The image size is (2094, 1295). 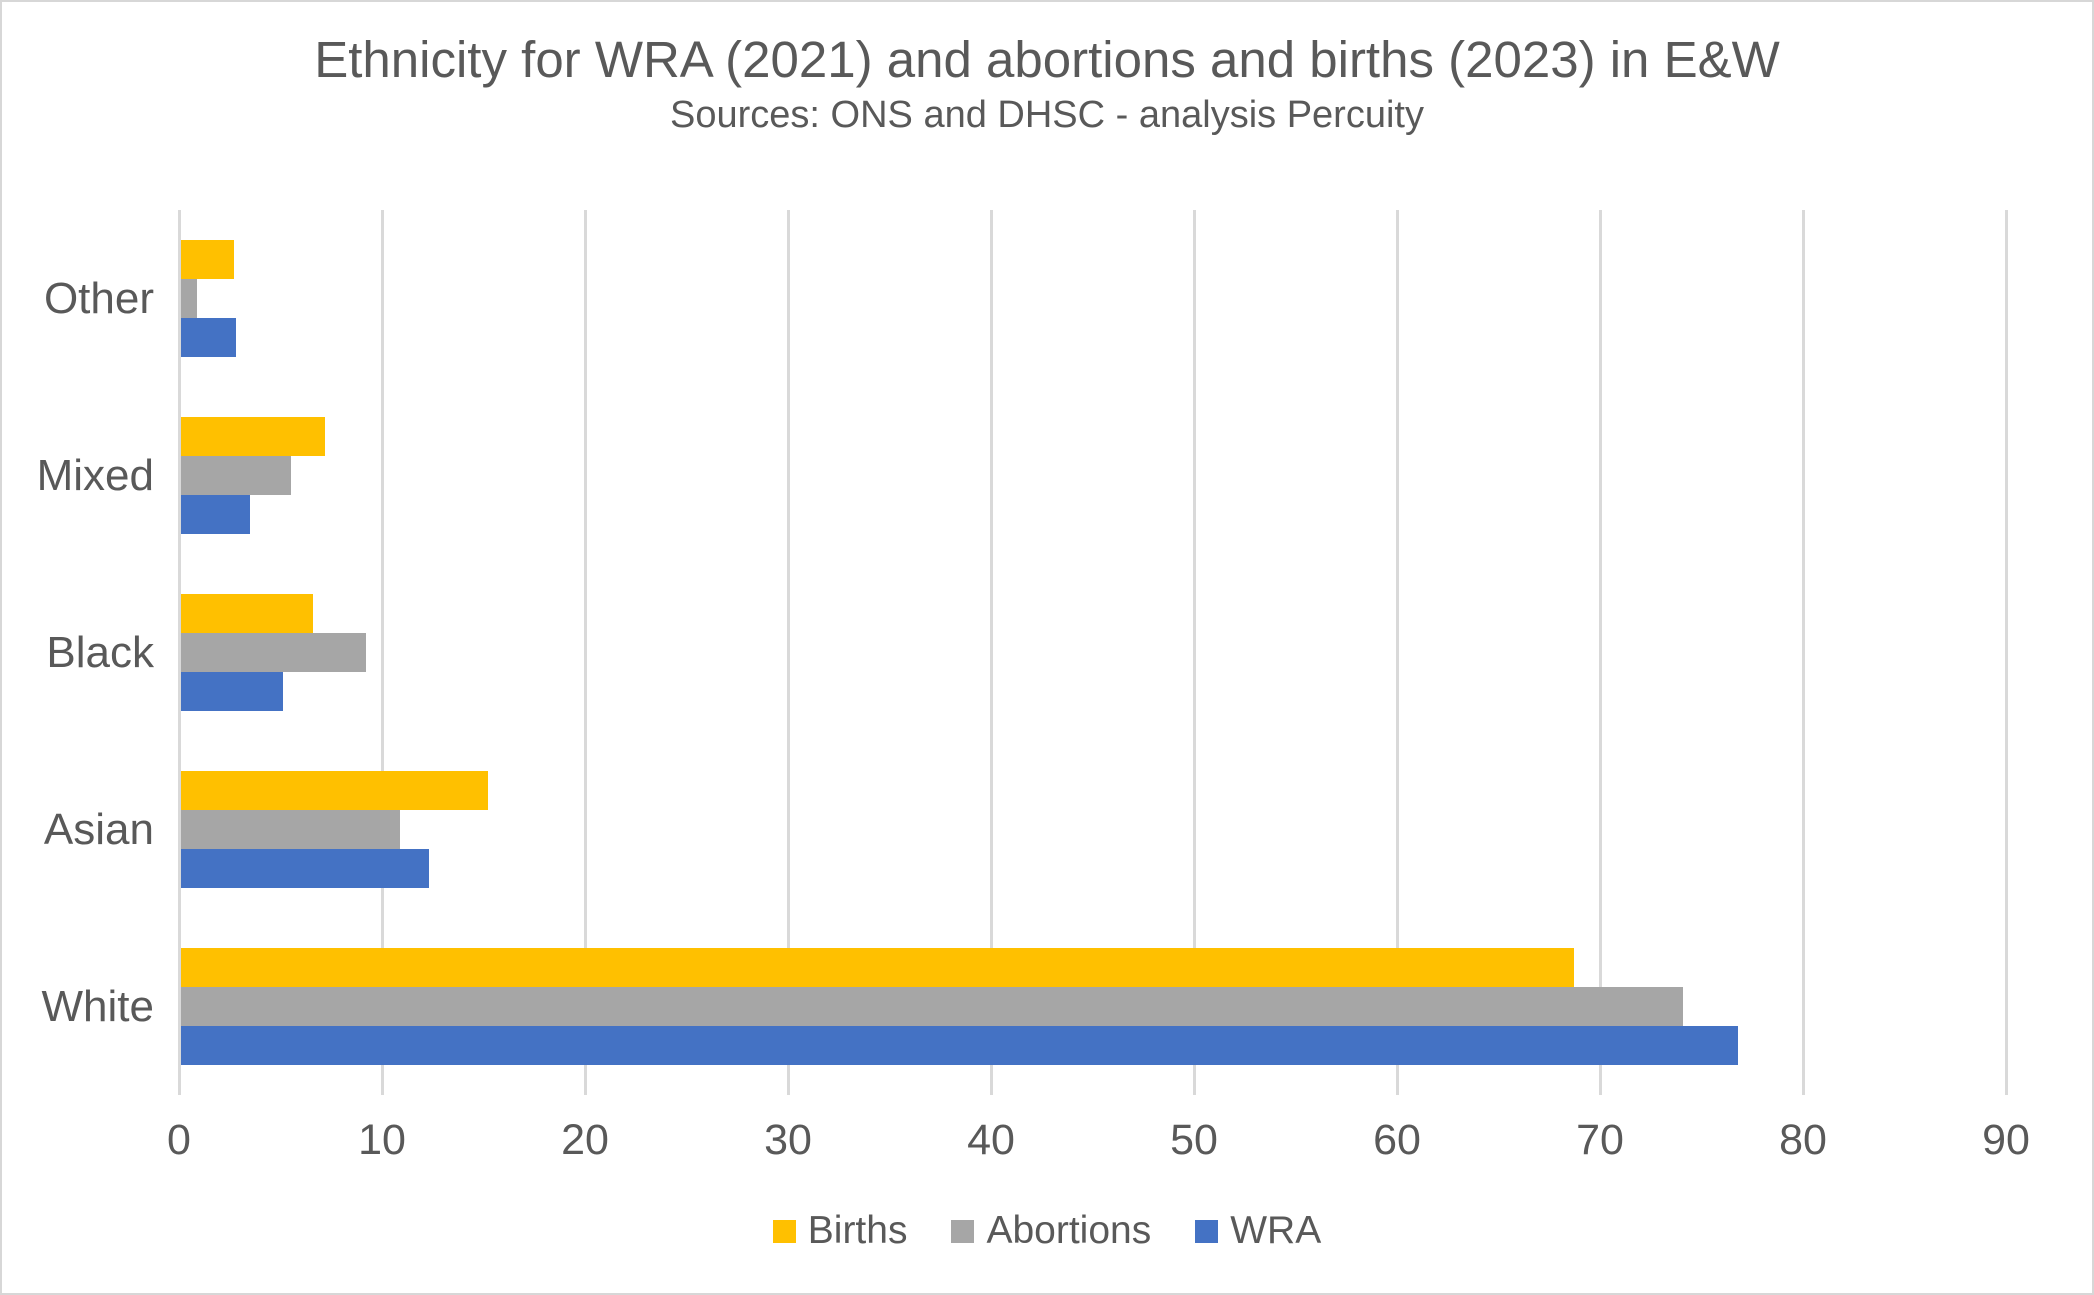 I want to click on x-tick-label-60: 60, so click(x=1397, y=1140).